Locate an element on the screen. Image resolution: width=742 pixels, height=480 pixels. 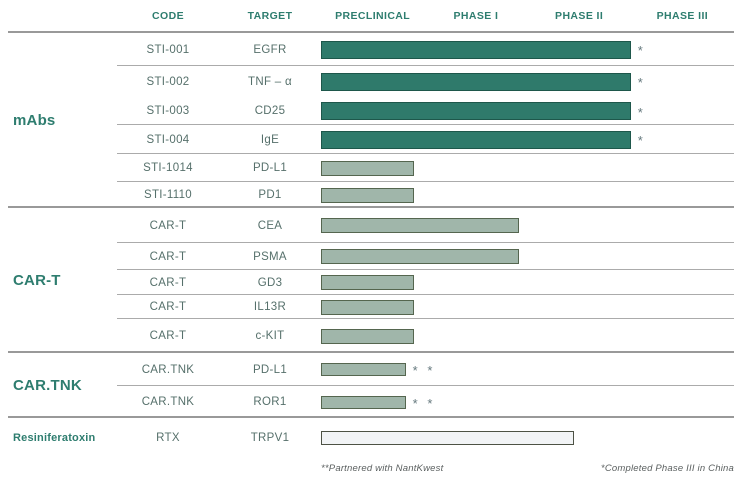
pipeline-row: STI-004 IgE * is located at coordinates (429, 139).